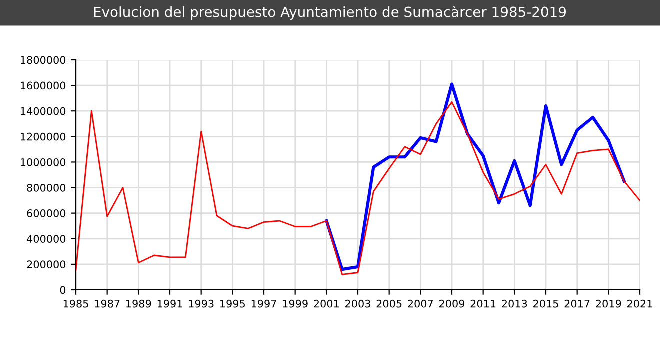 The image size is (660, 350). Describe the element at coordinates (63, 290) in the screenshot. I see `y-tick-label: 0` at that location.